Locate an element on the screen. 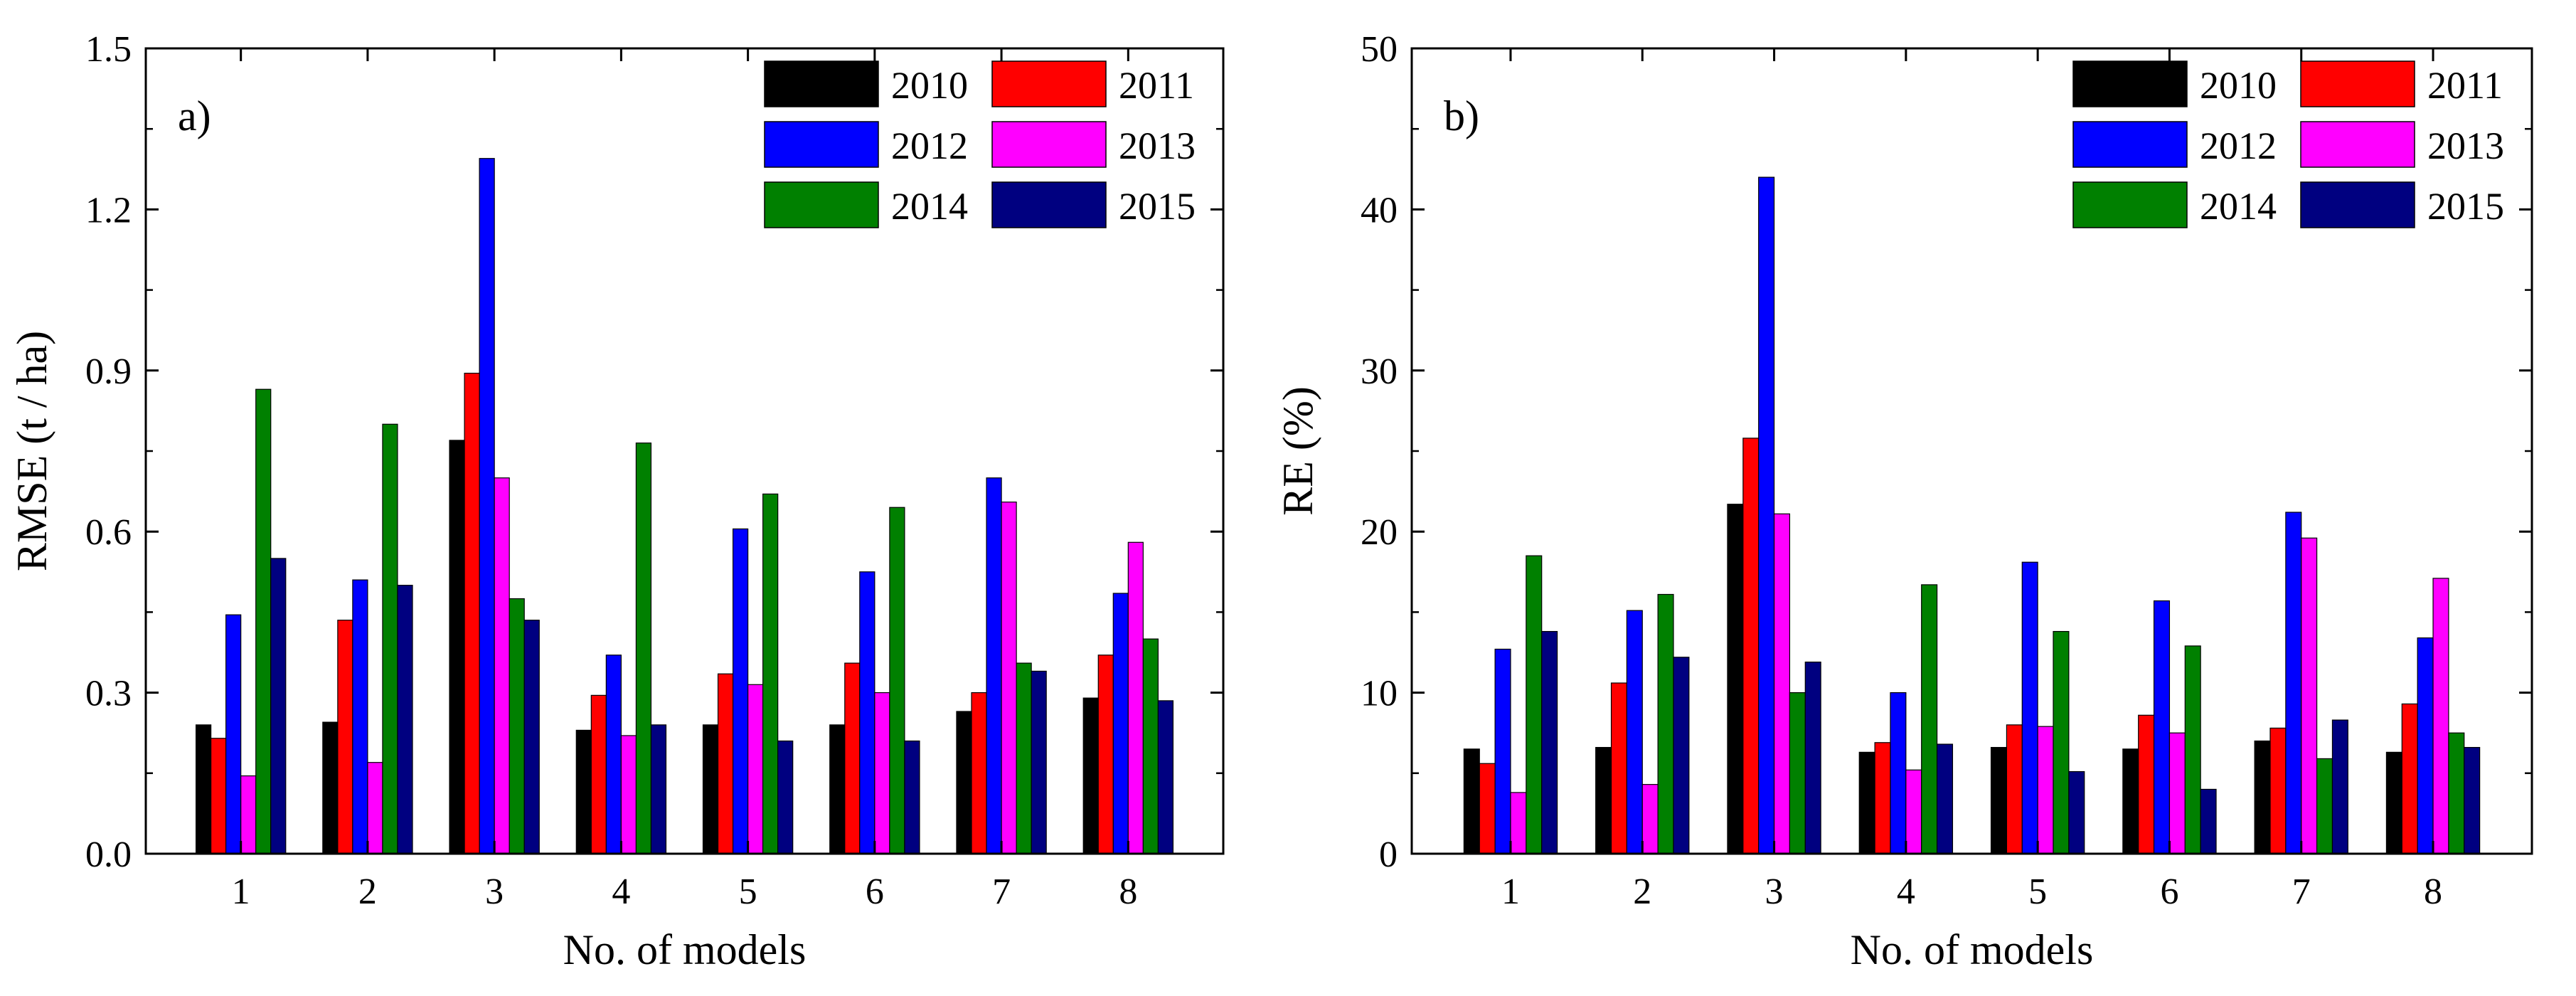  panel-label: a) is located at coordinates (194, 115).